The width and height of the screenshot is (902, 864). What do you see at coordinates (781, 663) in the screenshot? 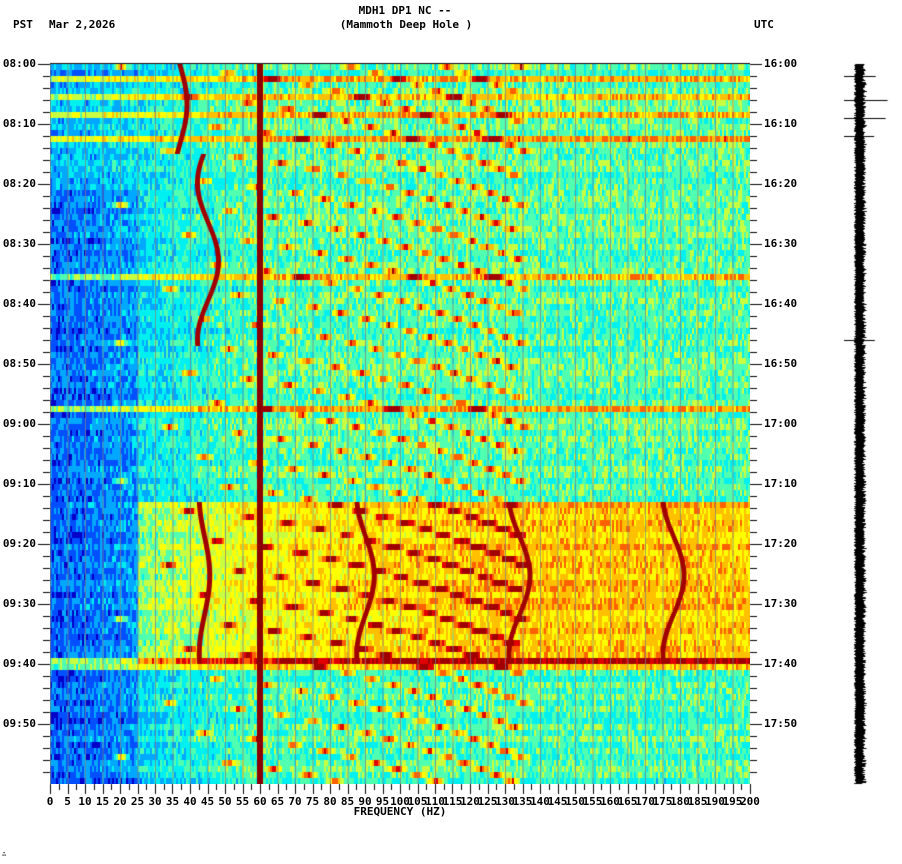
I see `y-tick-right: 17:40` at bounding box center [781, 663].